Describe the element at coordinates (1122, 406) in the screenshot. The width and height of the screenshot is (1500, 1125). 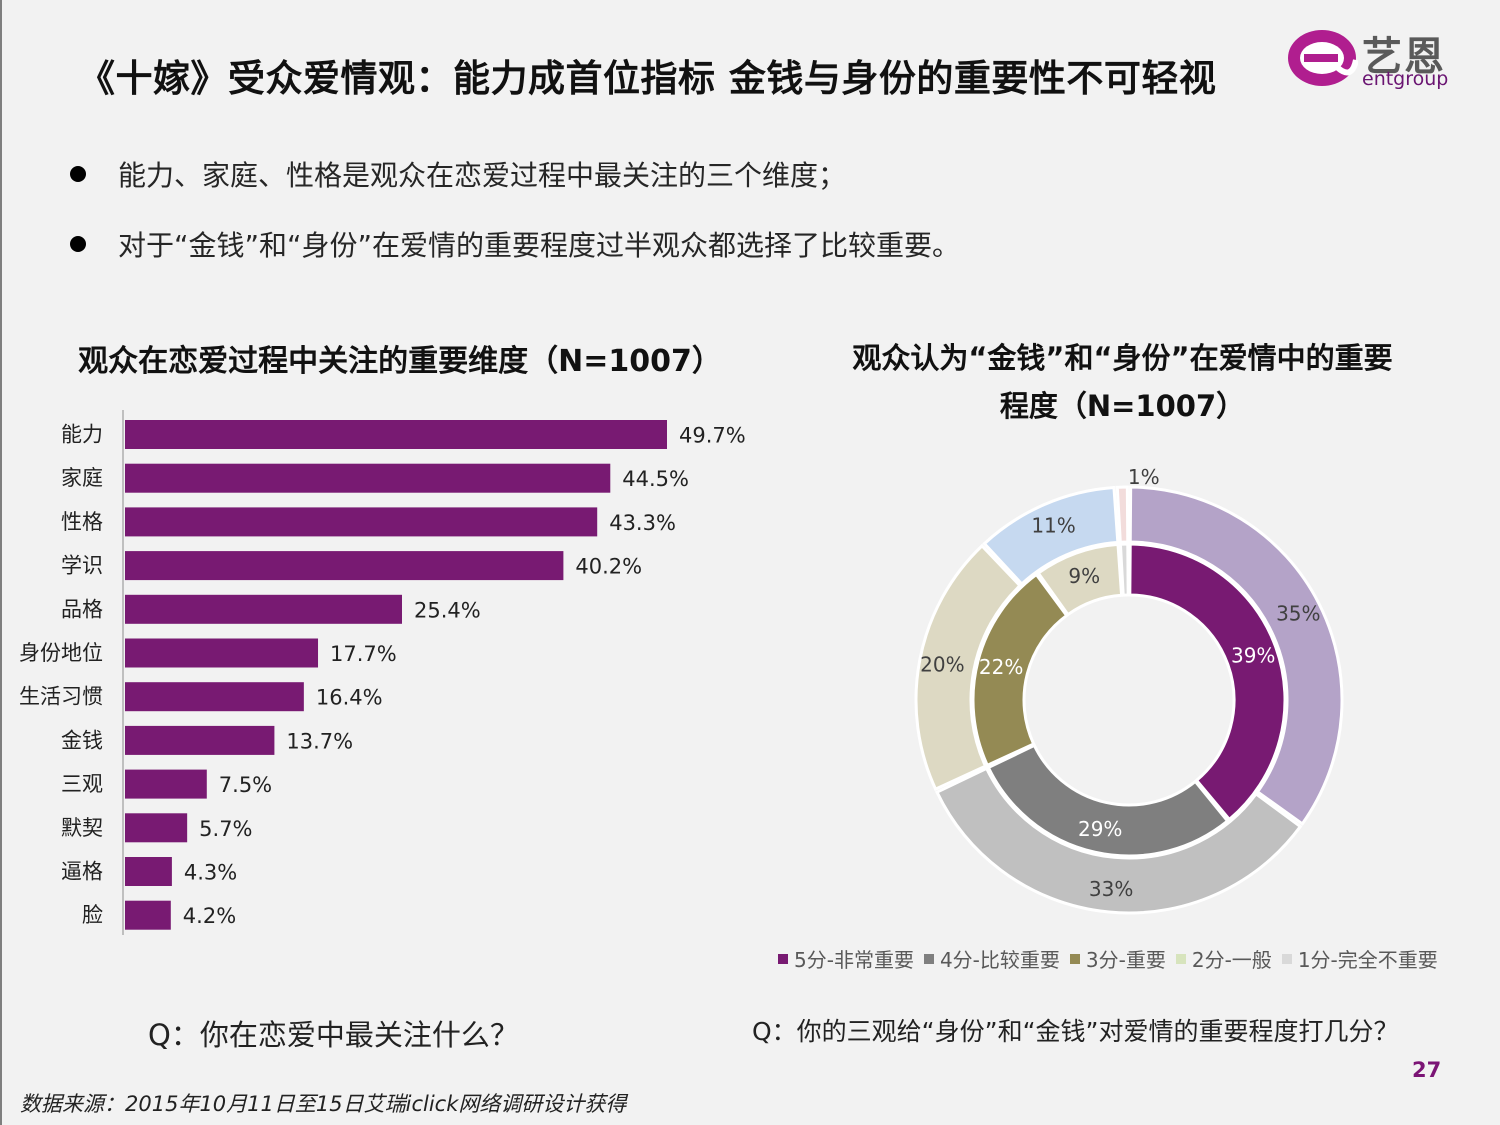
I see `donut-title-line: 程度（N=1007）` at that location.